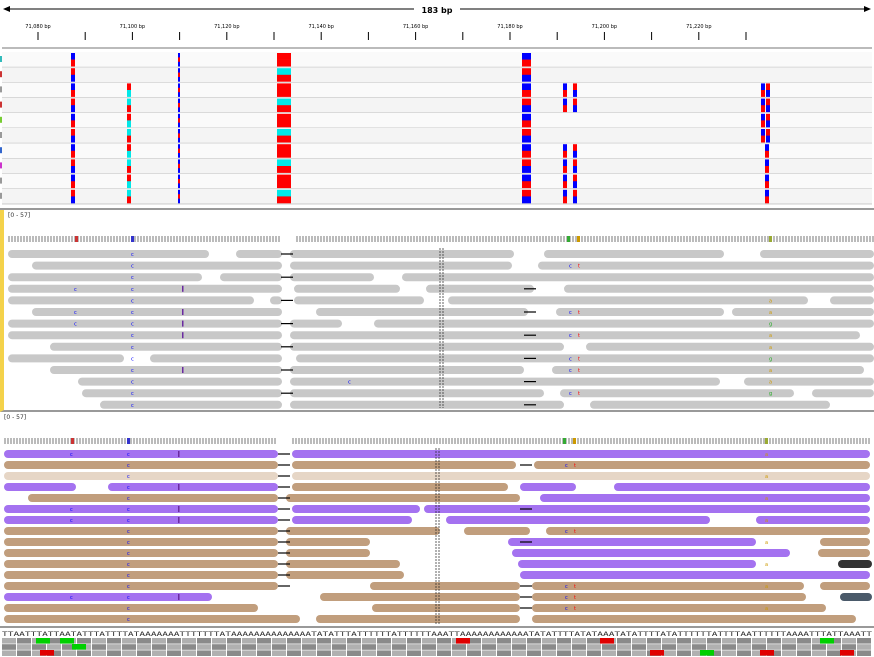  What do you see at coordinates (579, 371) in the screenshot?
I see `mismatch-base: t` at bounding box center [579, 371].